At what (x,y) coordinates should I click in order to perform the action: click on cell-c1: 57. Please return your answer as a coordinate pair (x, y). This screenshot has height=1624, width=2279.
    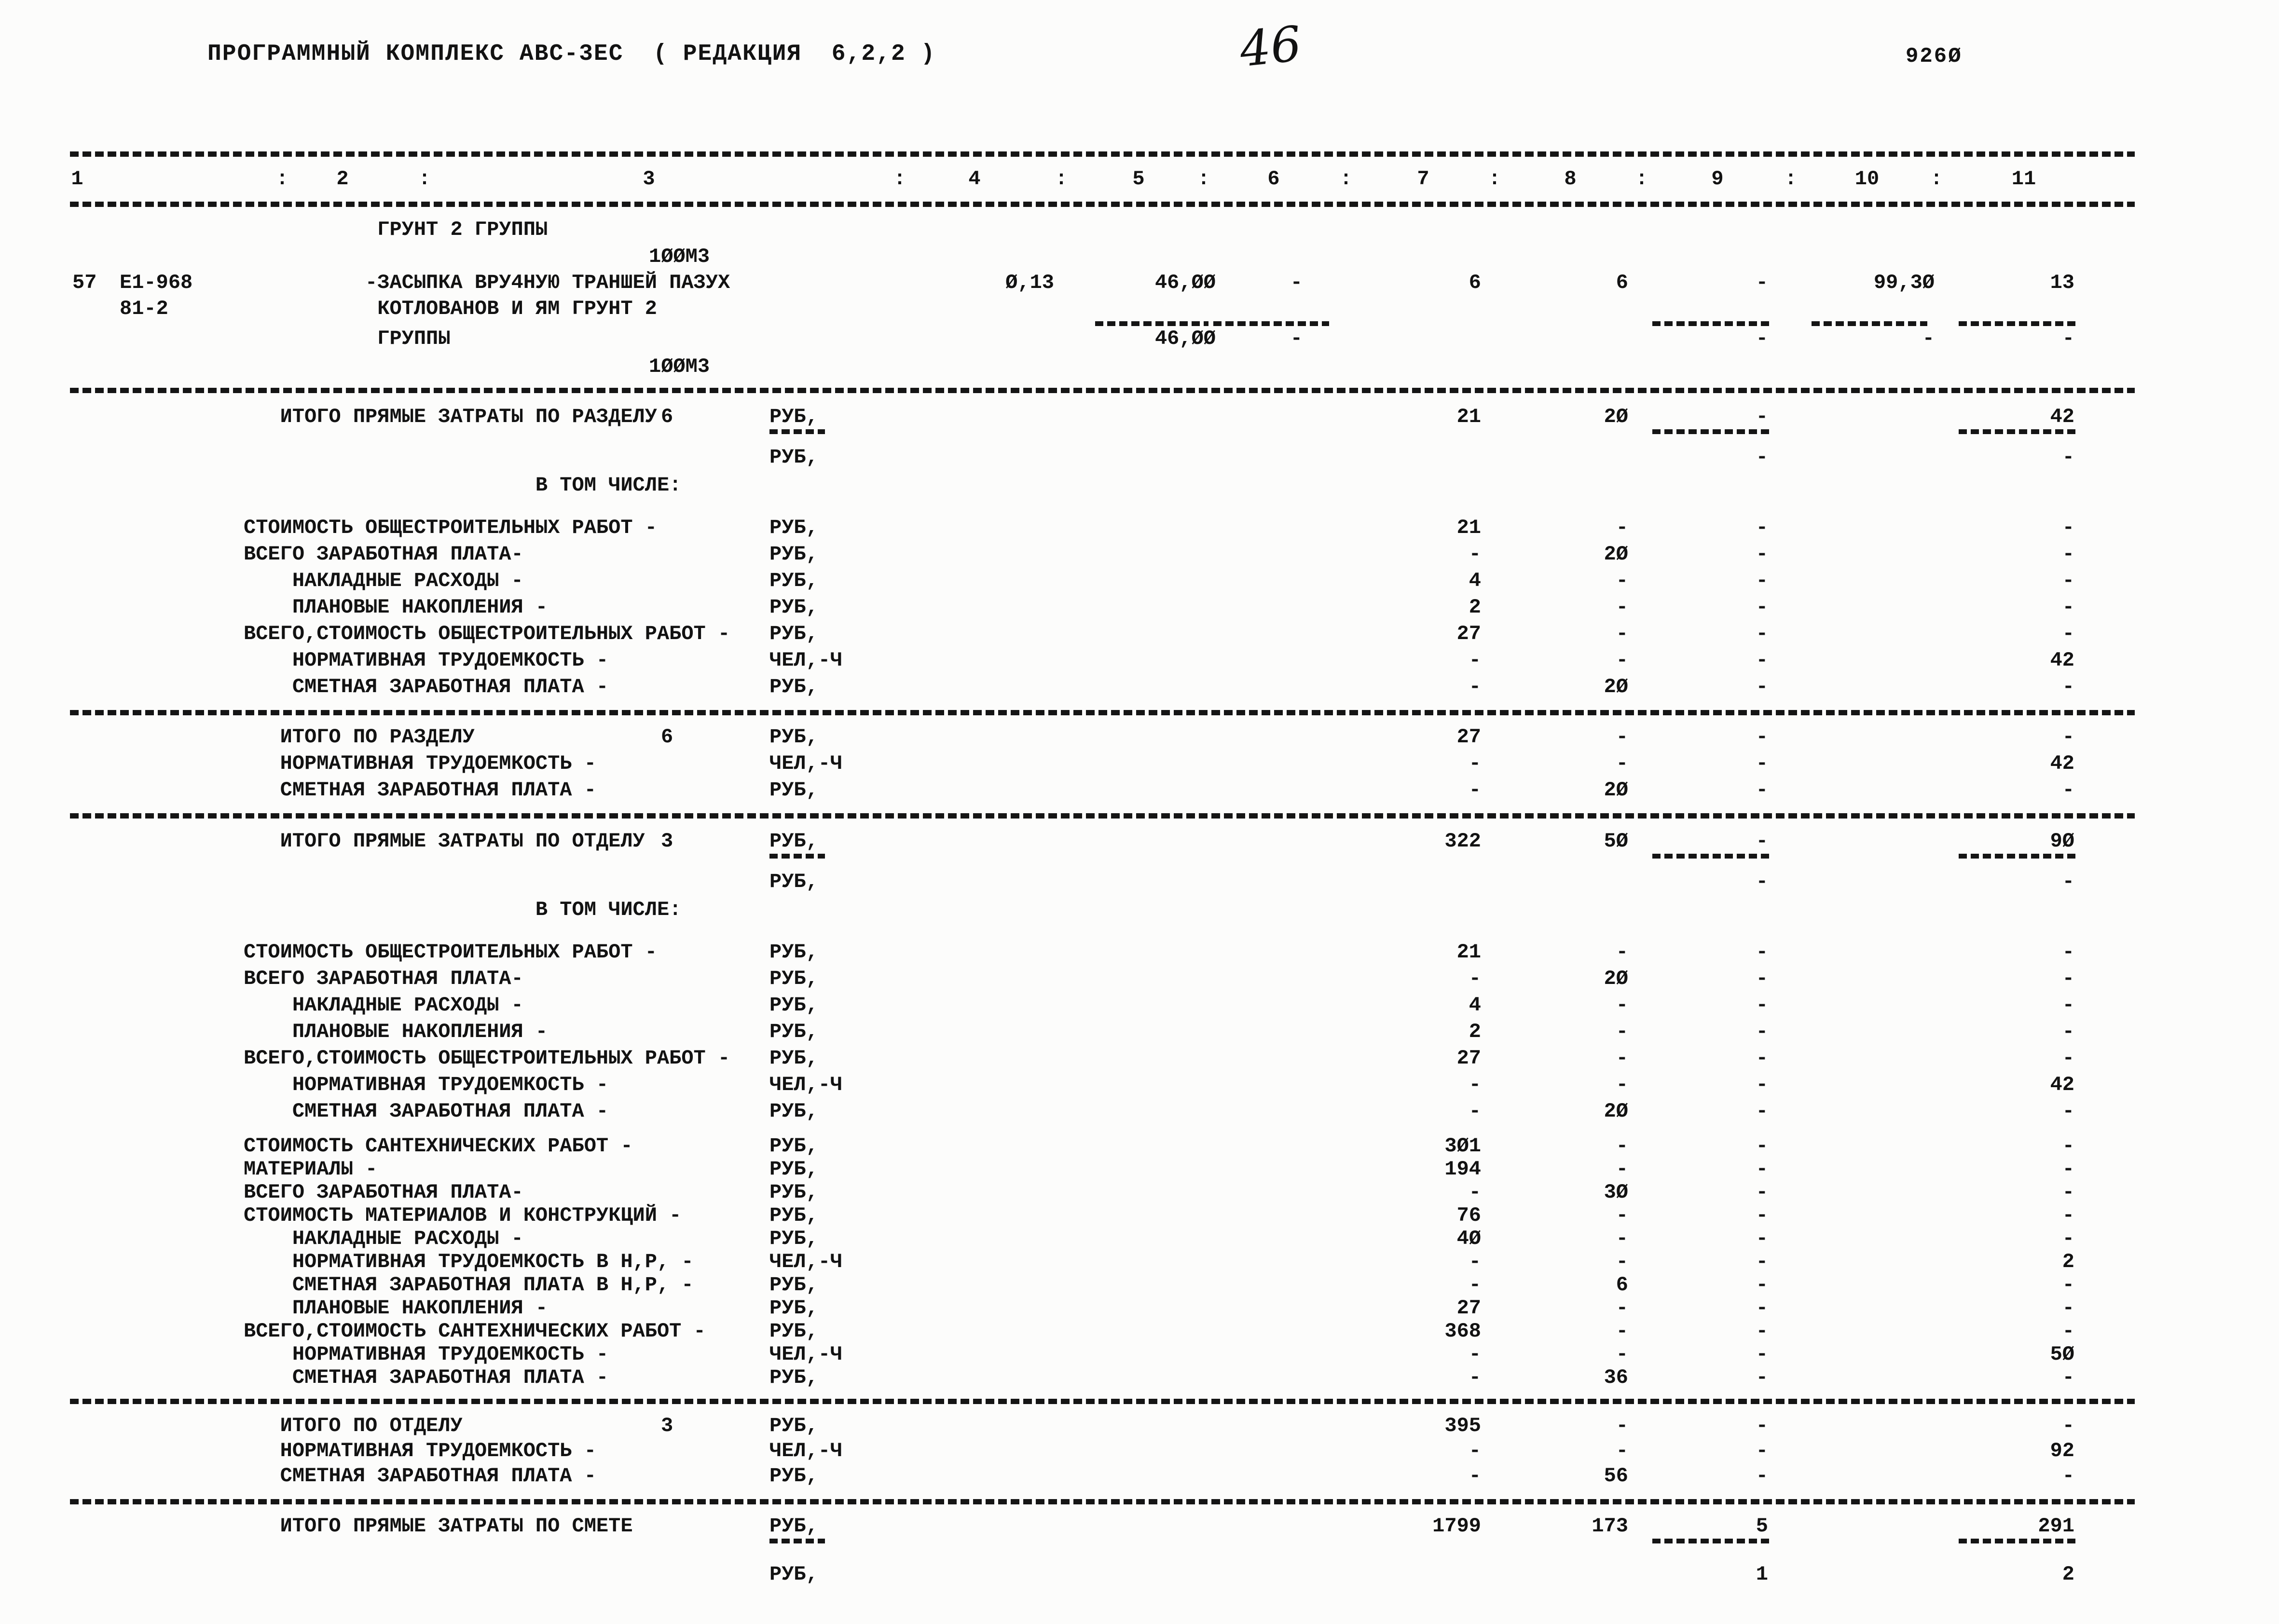
    Looking at the image, I should click on (84, 282).